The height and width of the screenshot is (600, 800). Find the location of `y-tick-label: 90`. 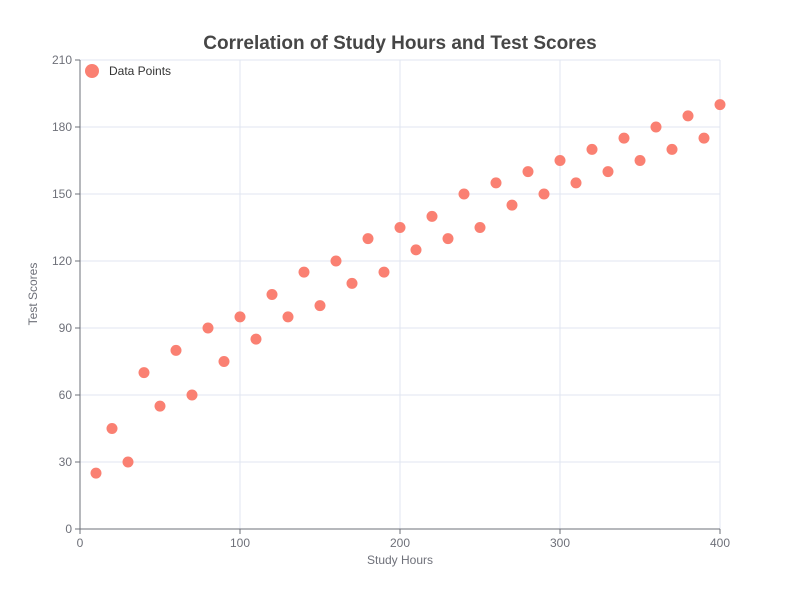

y-tick-label: 90 is located at coordinates (66, 328).